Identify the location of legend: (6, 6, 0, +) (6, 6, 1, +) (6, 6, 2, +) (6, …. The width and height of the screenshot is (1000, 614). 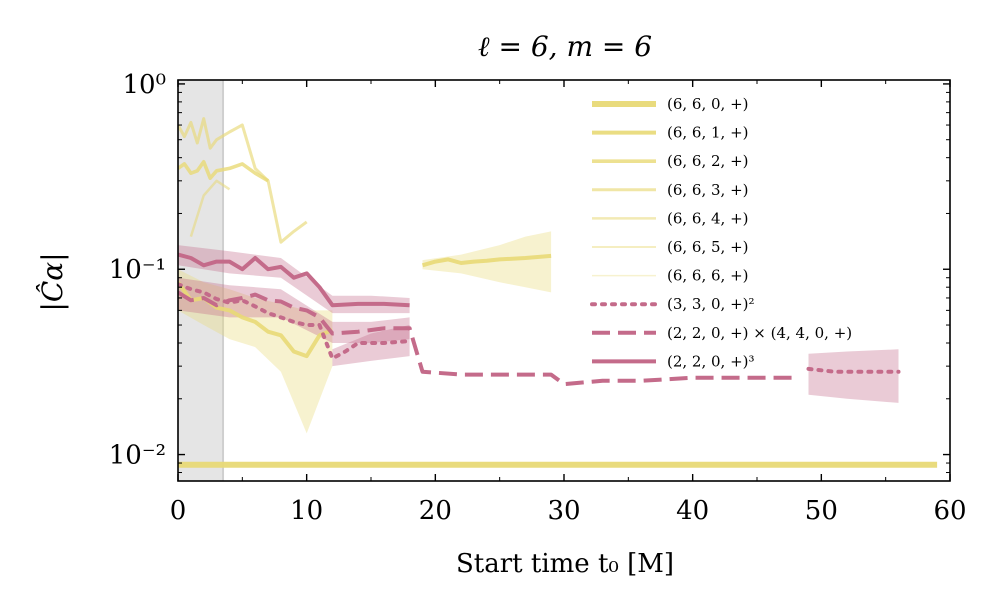
(721, 232).